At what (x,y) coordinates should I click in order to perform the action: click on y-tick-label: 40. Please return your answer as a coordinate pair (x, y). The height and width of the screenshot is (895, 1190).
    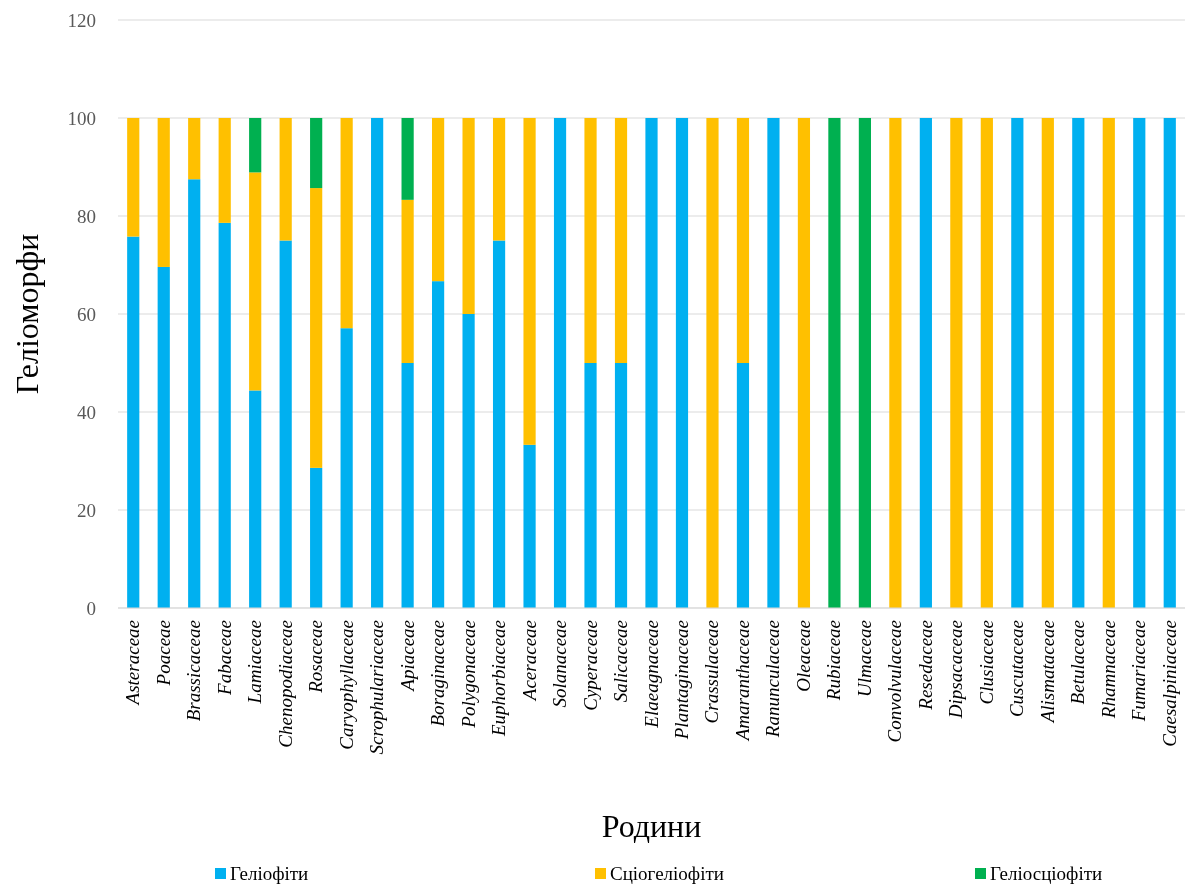
    Looking at the image, I should click on (86, 412).